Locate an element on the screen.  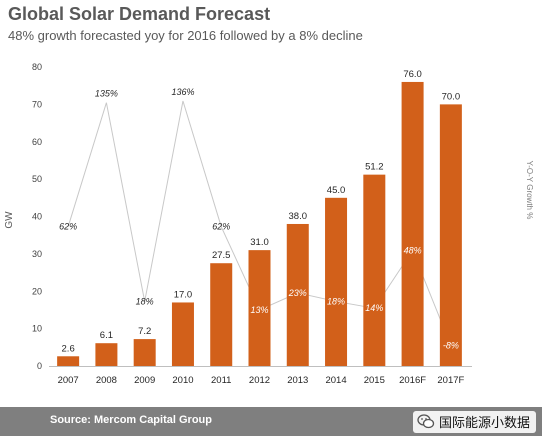
x-tick-label: 2017F is located at coordinates (450, 380).